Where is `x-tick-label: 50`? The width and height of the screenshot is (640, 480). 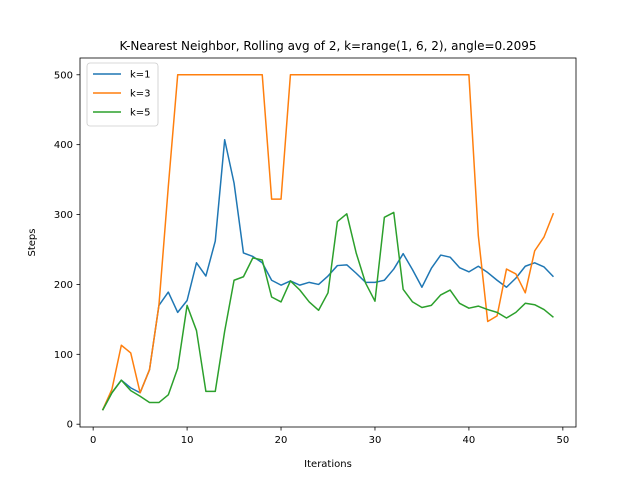 x-tick-label: 50 is located at coordinates (562, 440).